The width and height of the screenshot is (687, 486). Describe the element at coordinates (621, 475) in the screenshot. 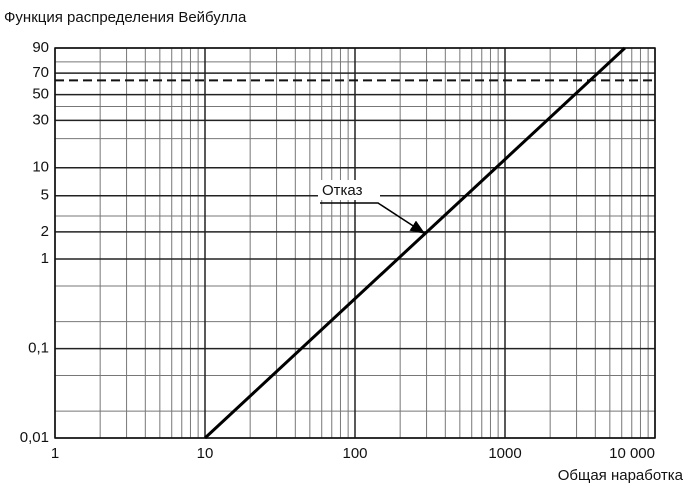

I see `x-axis-label: Общая наработка` at that location.